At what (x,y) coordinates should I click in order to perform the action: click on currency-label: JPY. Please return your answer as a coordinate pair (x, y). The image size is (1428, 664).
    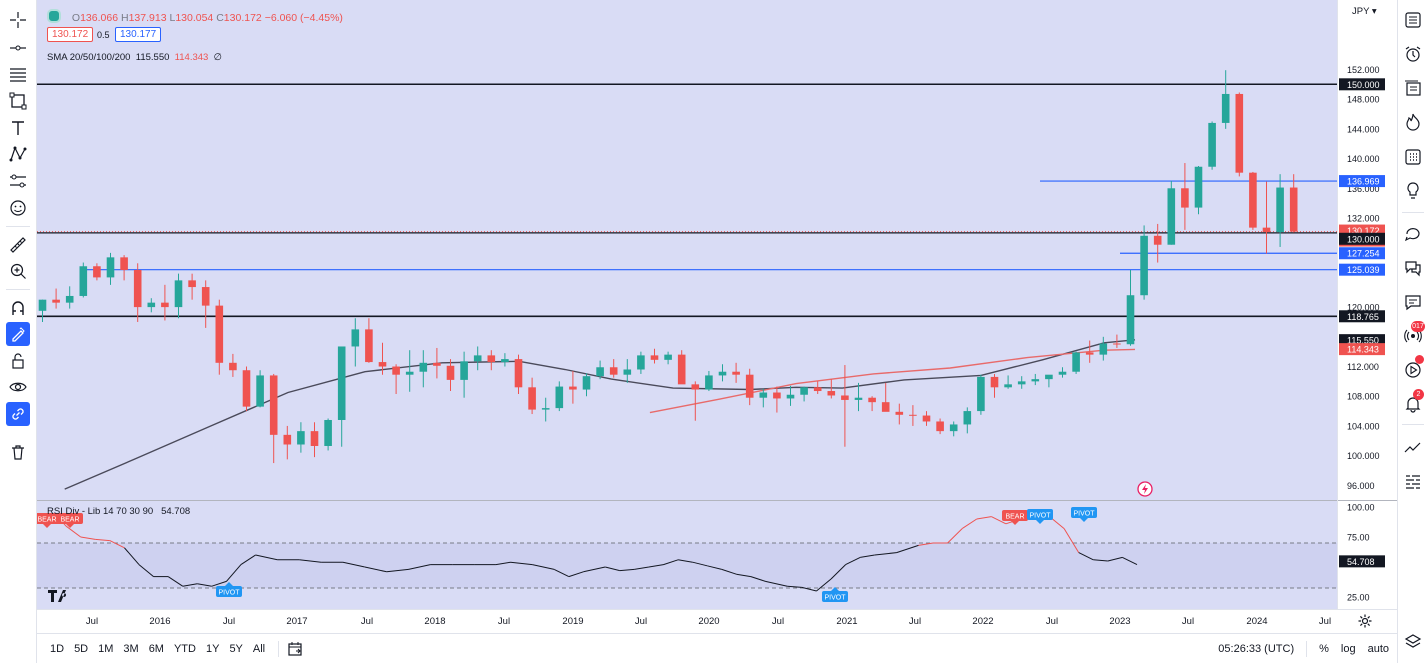
    Looking at the image, I should click on (1361, 11).